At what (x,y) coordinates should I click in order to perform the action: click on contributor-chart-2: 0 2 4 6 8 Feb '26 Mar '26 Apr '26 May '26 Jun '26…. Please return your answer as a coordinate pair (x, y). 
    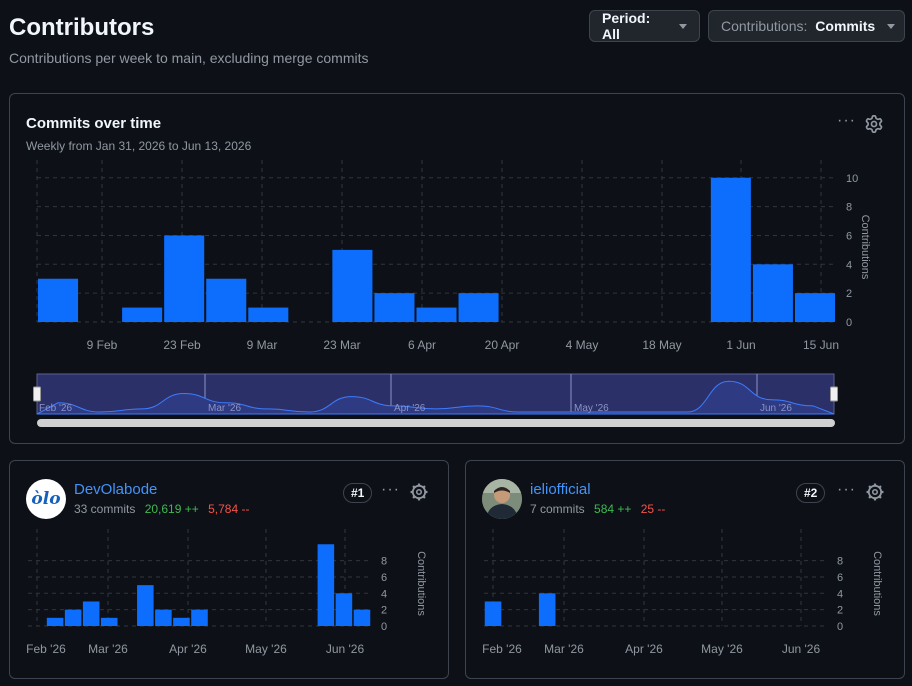
    Looking at the image, I should click on (682, 592).